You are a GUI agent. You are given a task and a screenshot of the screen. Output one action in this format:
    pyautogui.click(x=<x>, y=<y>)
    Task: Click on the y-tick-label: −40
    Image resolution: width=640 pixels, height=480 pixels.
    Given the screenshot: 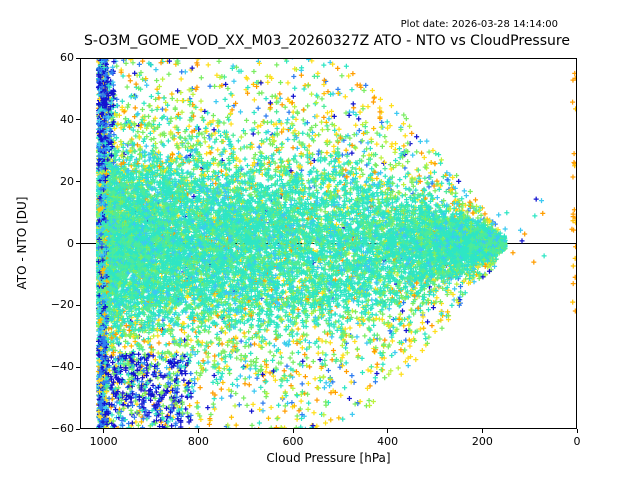 What is the action you would take?
    pyautogui.click(x=62, y=367)
    